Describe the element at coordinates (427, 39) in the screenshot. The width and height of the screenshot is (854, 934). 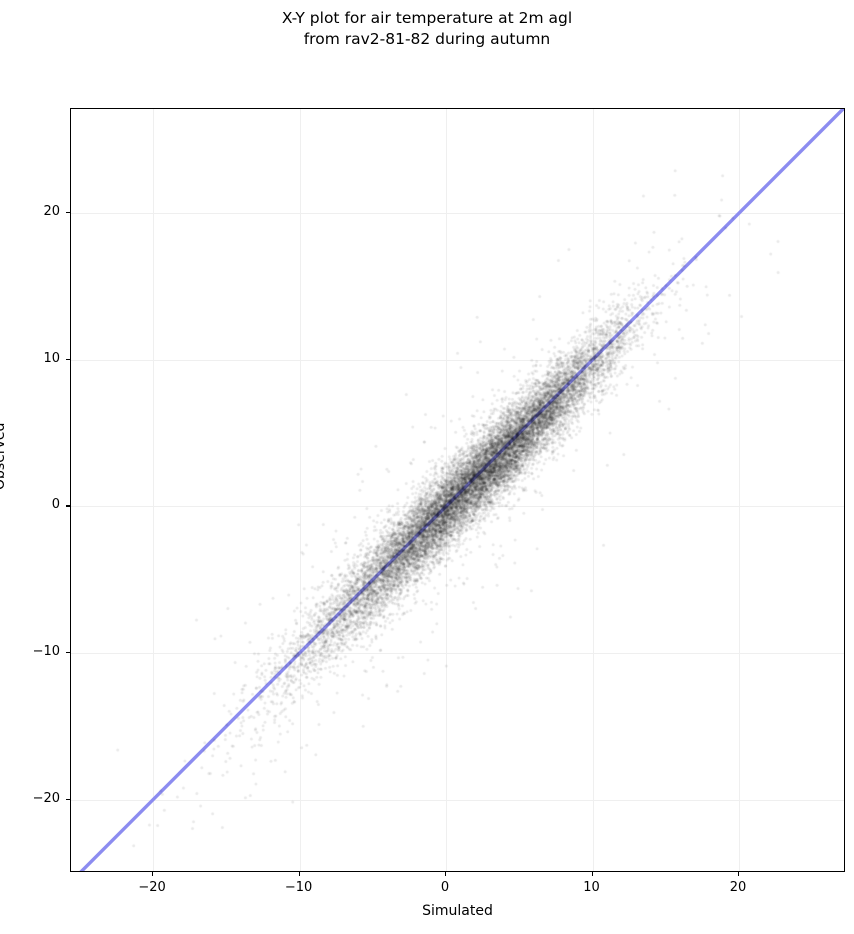
I see `chart-title-line-2: from rav2-81-82 during autumn` at that location.